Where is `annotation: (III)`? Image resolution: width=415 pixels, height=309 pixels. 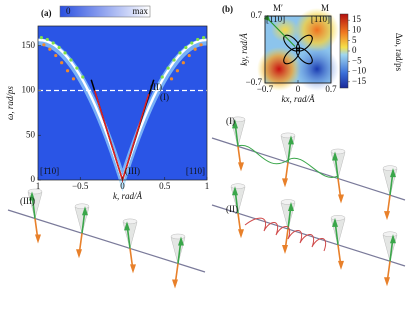 annotation: (III) is located at coordinates (132, 171).